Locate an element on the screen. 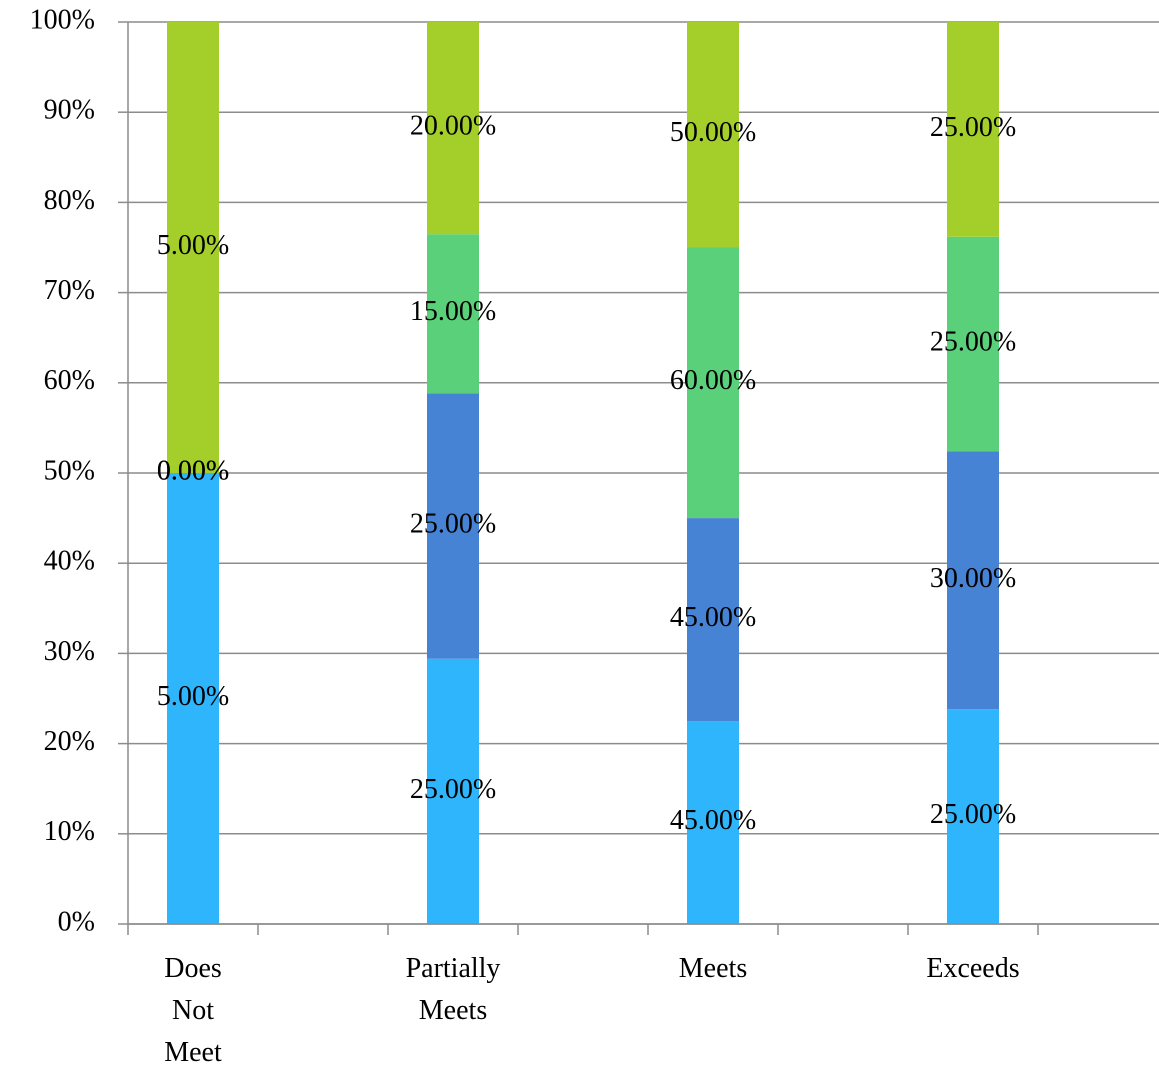 The image size is (1159, 1074). data-label: 20.00% is located at coordinates (453, 126).